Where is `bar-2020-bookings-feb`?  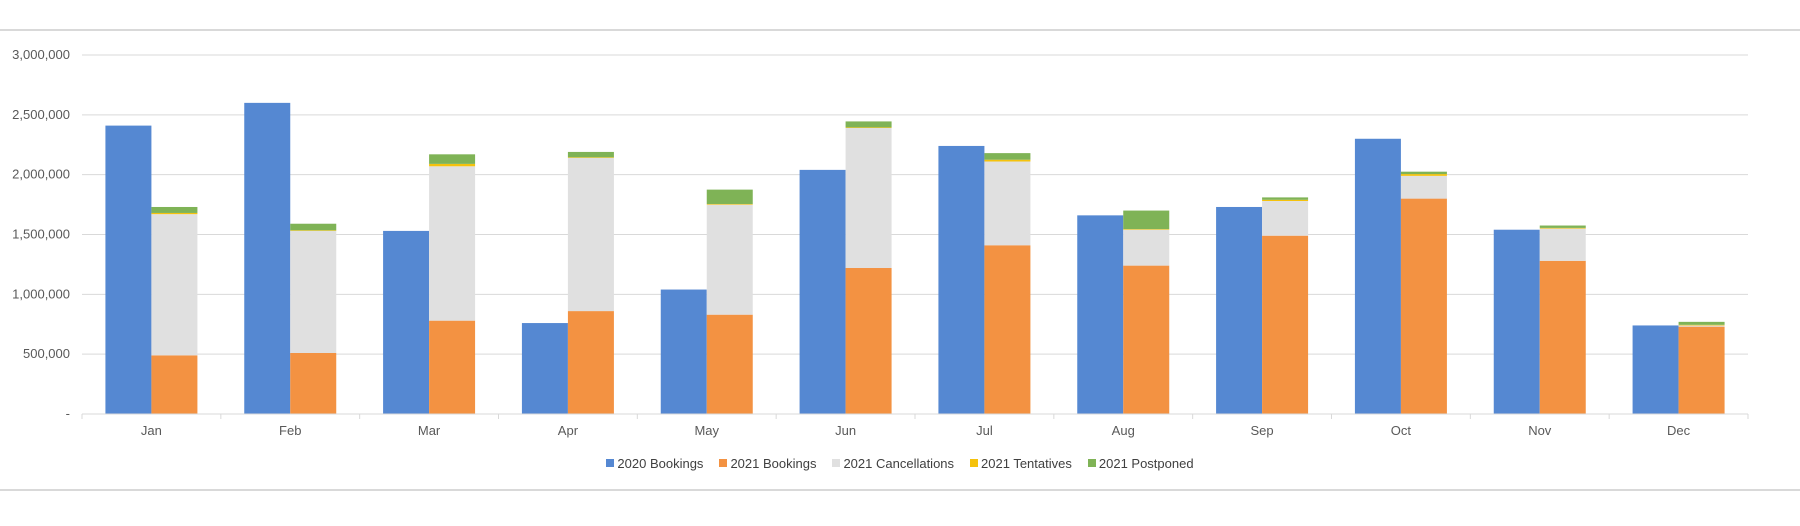
bar-2020-bookings-feb is located at coordinates (267, 258).